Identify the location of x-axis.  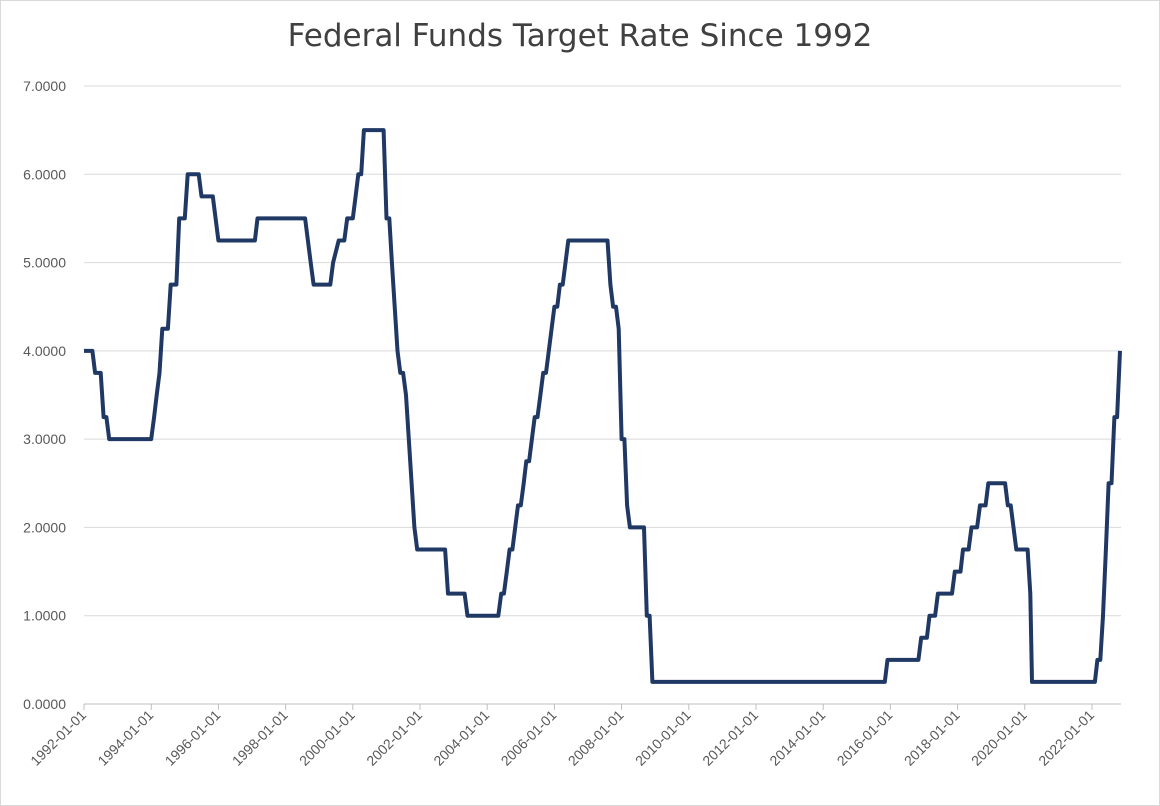
(602, 706).